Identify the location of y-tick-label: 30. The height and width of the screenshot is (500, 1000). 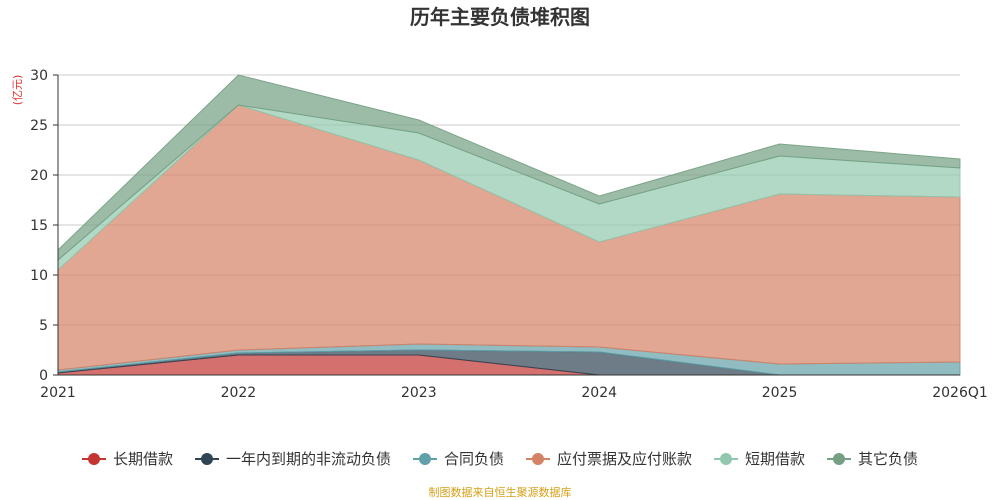
(39, 76).